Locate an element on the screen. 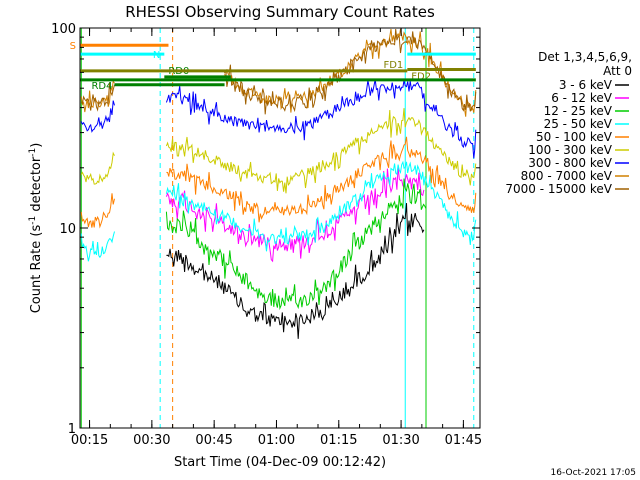 The height and width of the screenshot is (480, 640). x-tick-label: 01:45 is located at coordinates (463, 440).